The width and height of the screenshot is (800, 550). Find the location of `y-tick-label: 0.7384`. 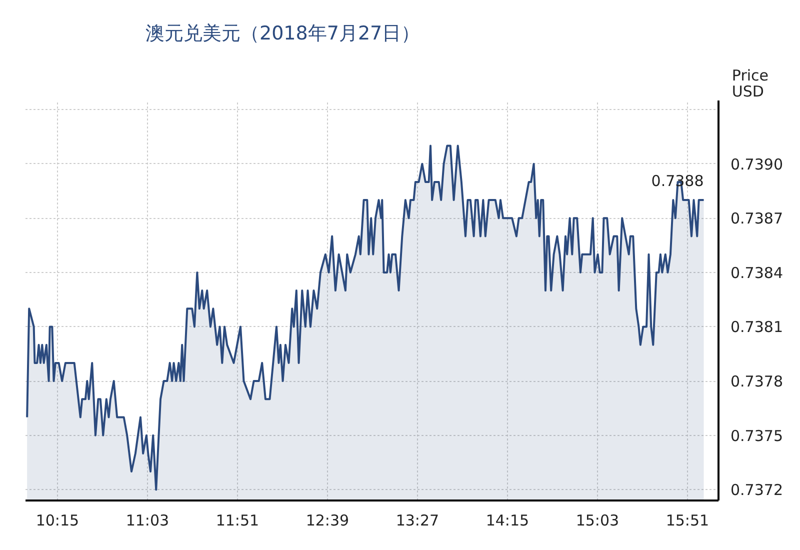

y-tick-label: 0.7384 is located at coordinates (756, 273).